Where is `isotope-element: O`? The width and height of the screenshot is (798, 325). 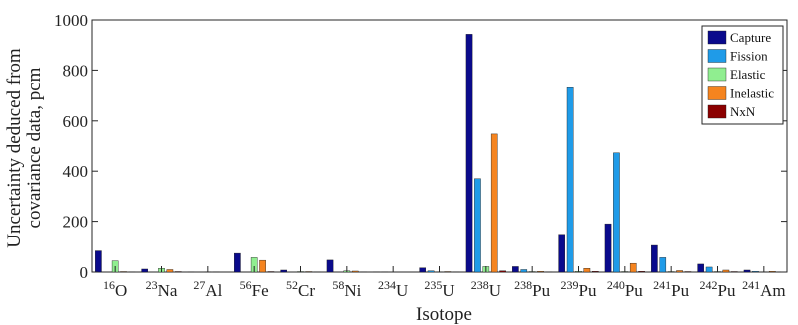 isotope-element: O is located at coordinates (121, 290).